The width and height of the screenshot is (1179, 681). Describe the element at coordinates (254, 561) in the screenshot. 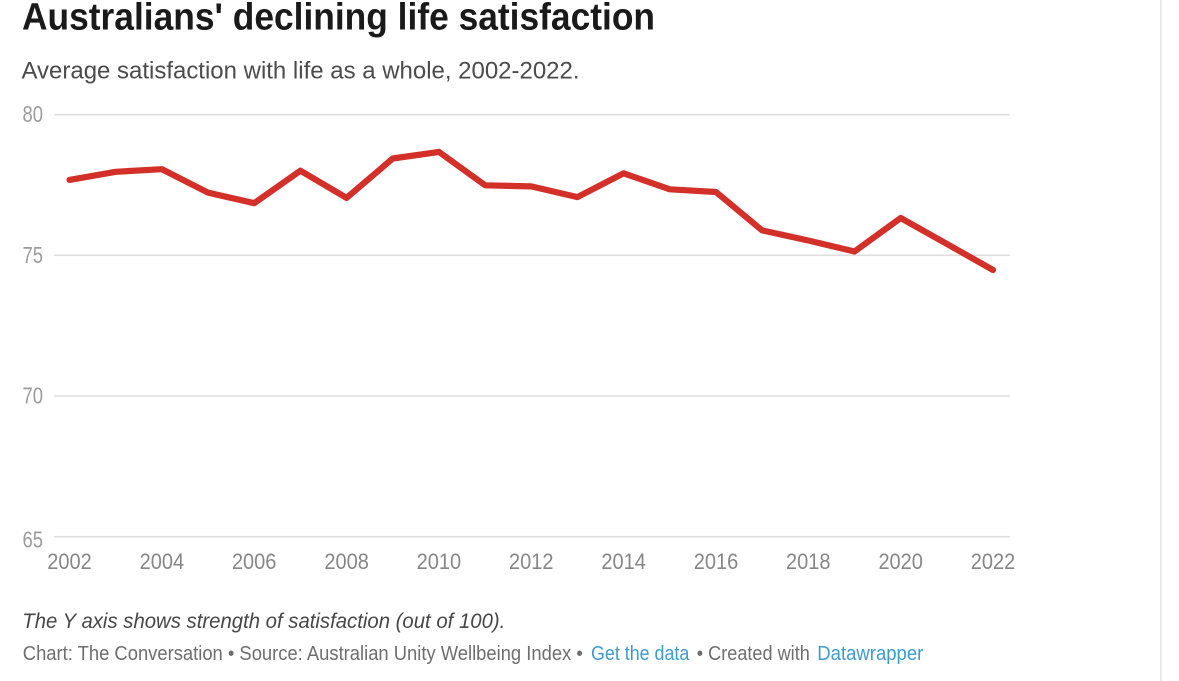

I see `svg-text: 2006` at that location.